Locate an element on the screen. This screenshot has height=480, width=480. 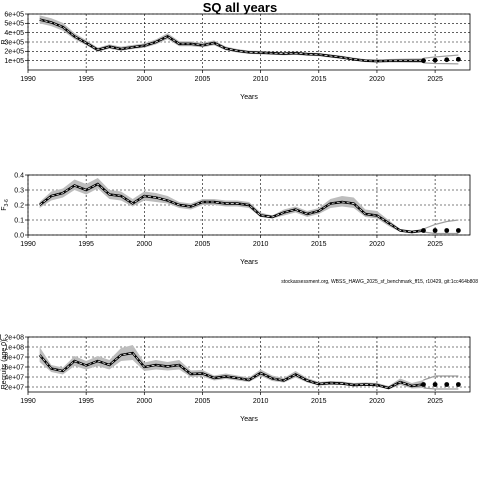
y-tick-label: 0.2 is located at coordinates (19, 205).